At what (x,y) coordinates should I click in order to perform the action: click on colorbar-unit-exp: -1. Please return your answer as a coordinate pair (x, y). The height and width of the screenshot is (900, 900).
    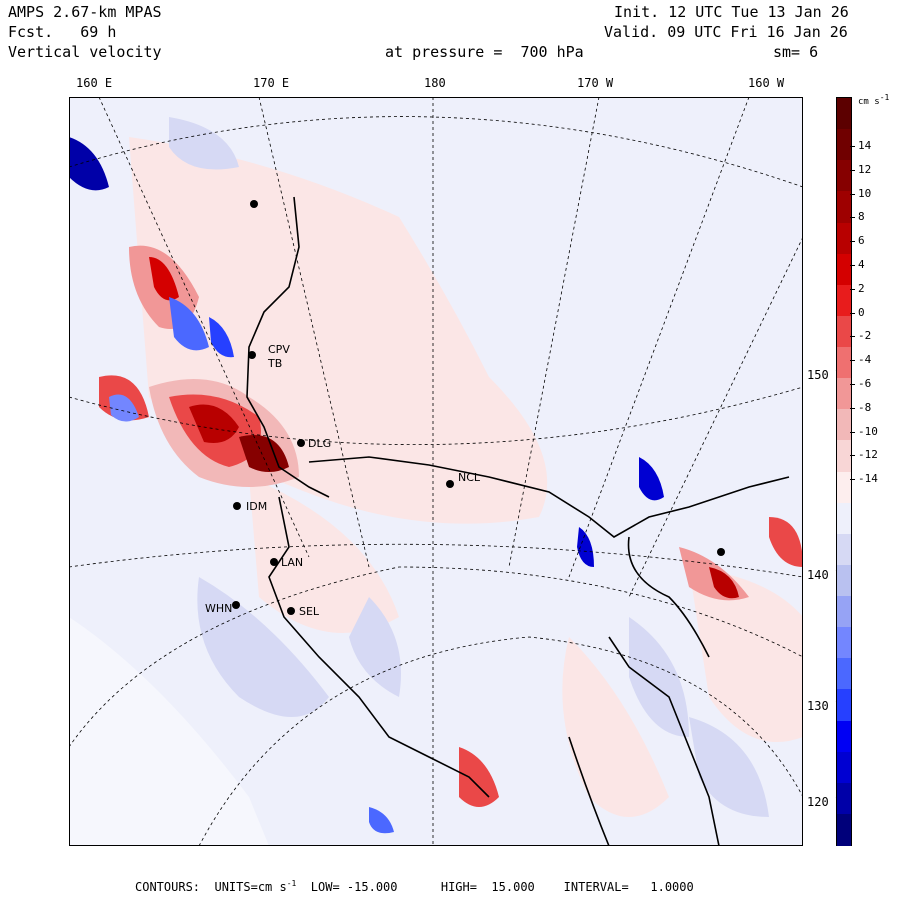
    Looking at the image, I should click on (884, 97).